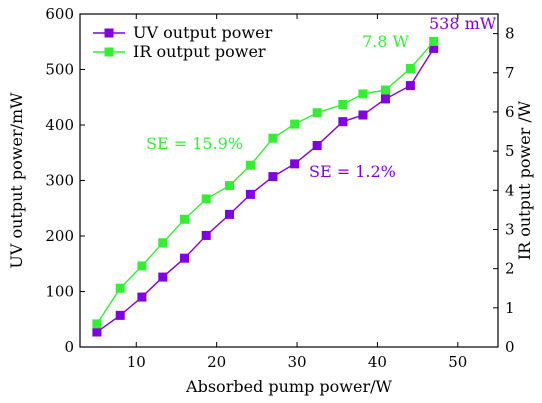 The width and height of the screenshot is (542, 403). Describe the element at coordinates (457, 362) in the screenshot. I see `x-tick-label: 50` at that location.